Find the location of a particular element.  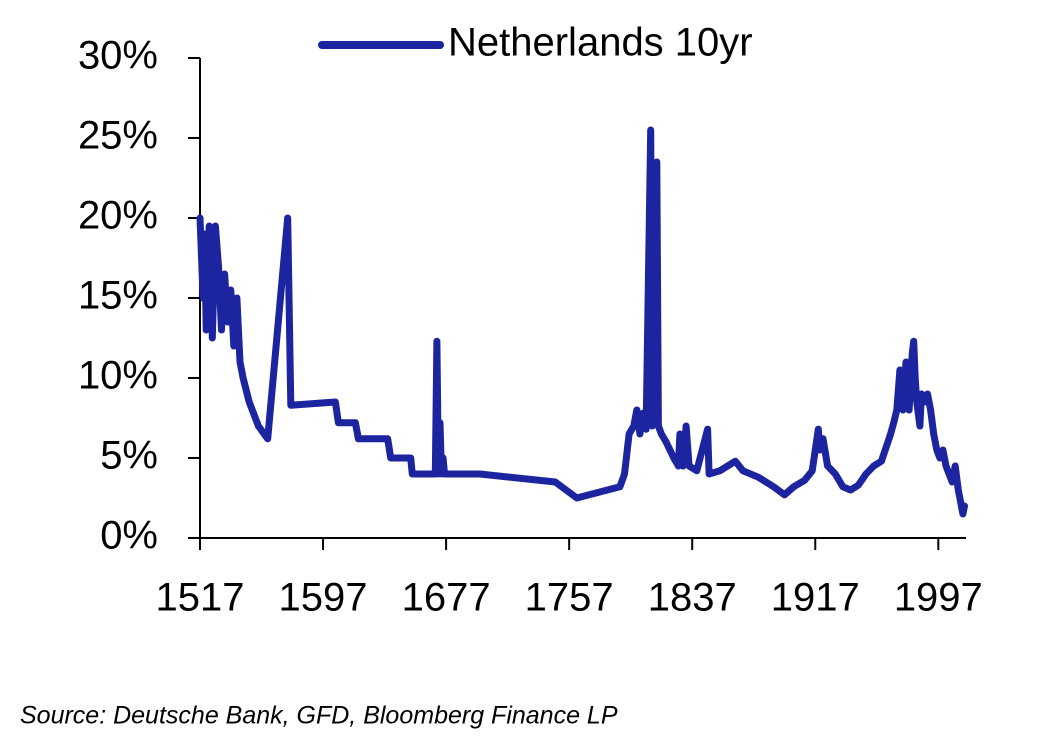

y-tick-label: 20% is located at coordinates (118, 216).